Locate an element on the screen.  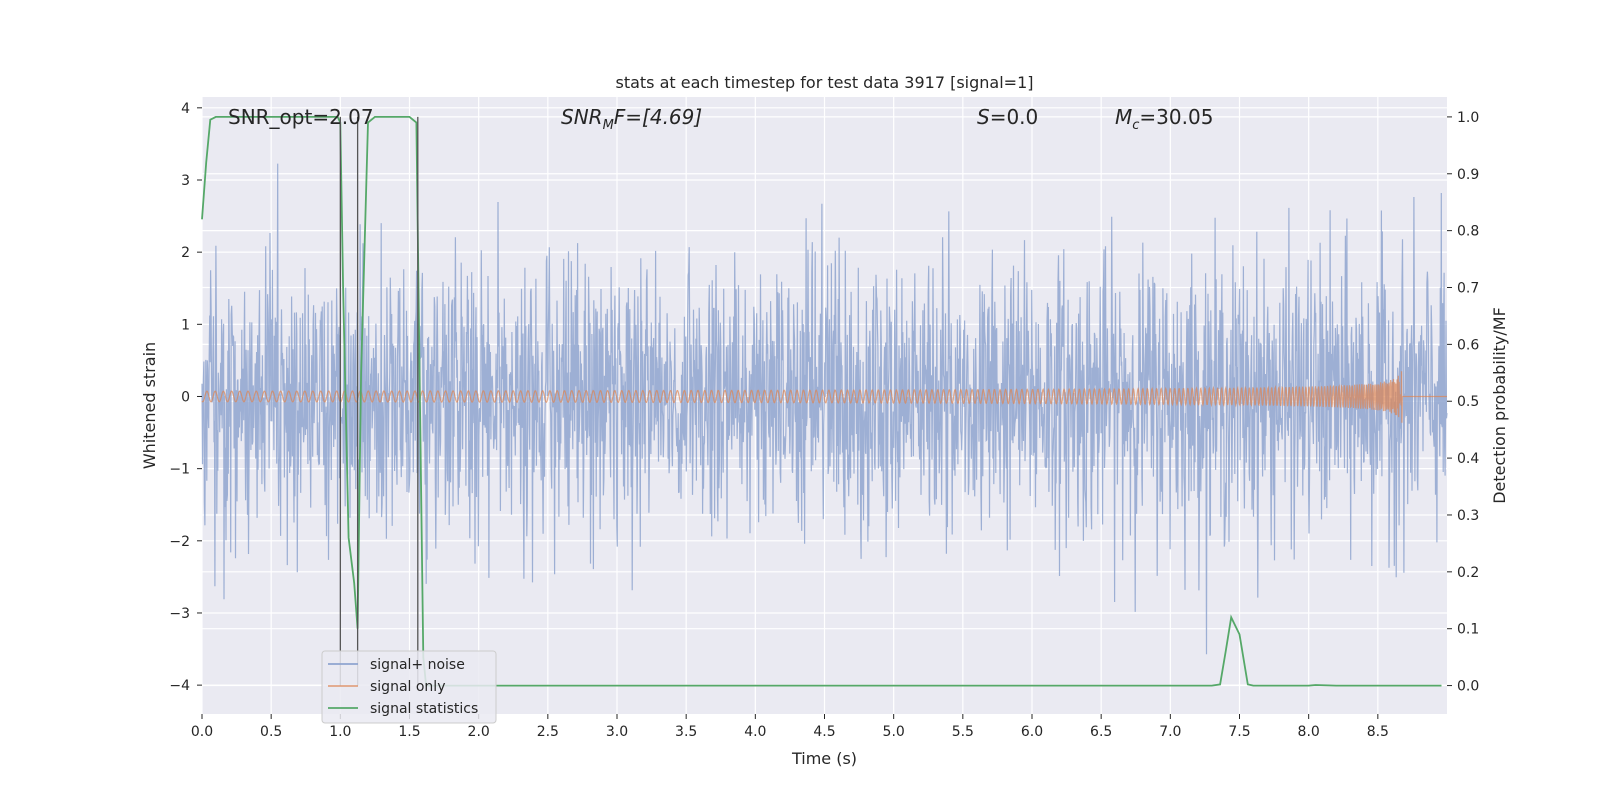
legend-label-signal-only: signal only is located at coordinates (407, 687).